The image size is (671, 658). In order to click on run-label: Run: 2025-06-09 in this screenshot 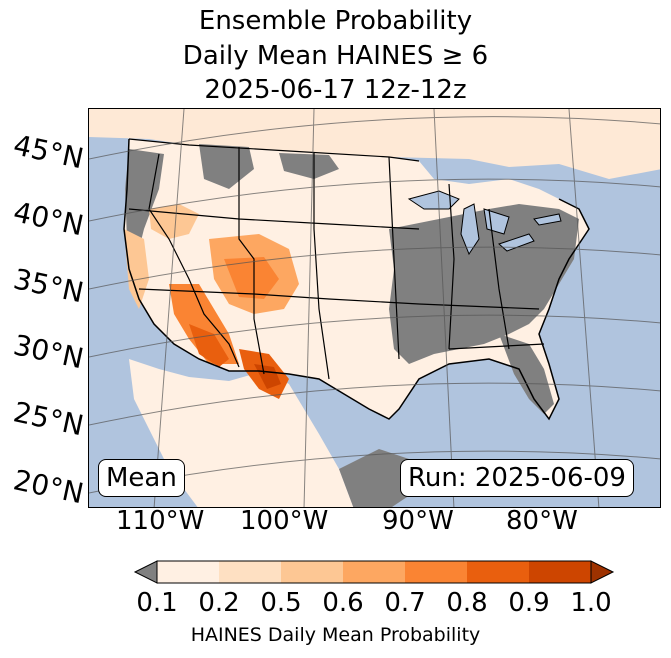, I will do `click(517, 478)`.